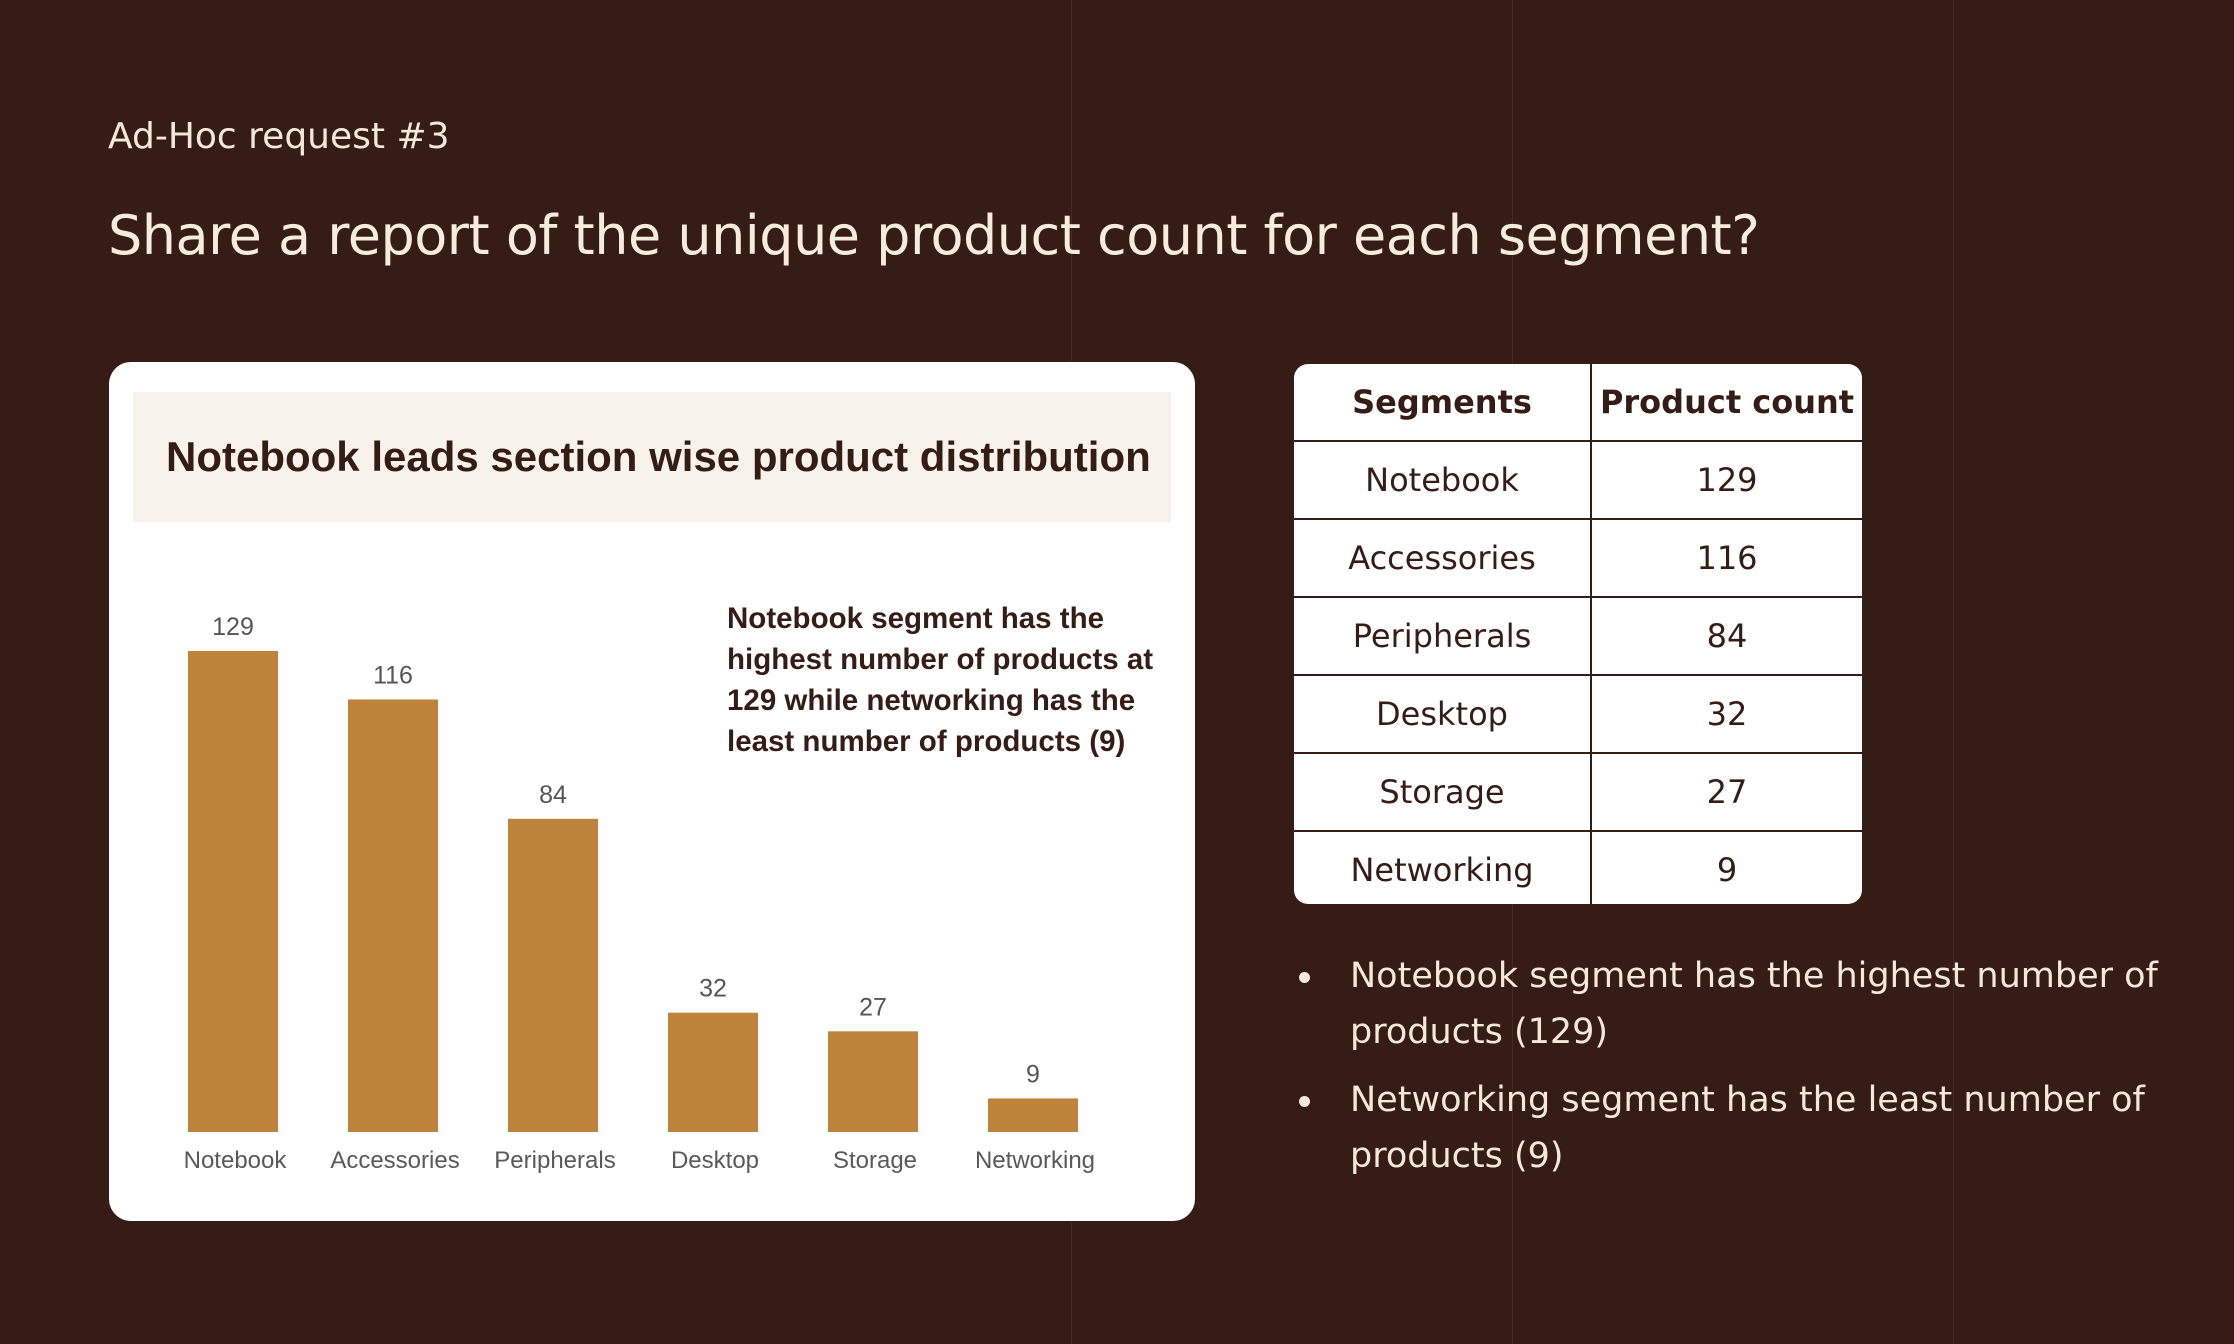 The image size is (2234, 1344). What do you see at coordinates (554, 1160) in the screenshot?
I see `category-label: Peripherals` at bounding box center [554, 1160].